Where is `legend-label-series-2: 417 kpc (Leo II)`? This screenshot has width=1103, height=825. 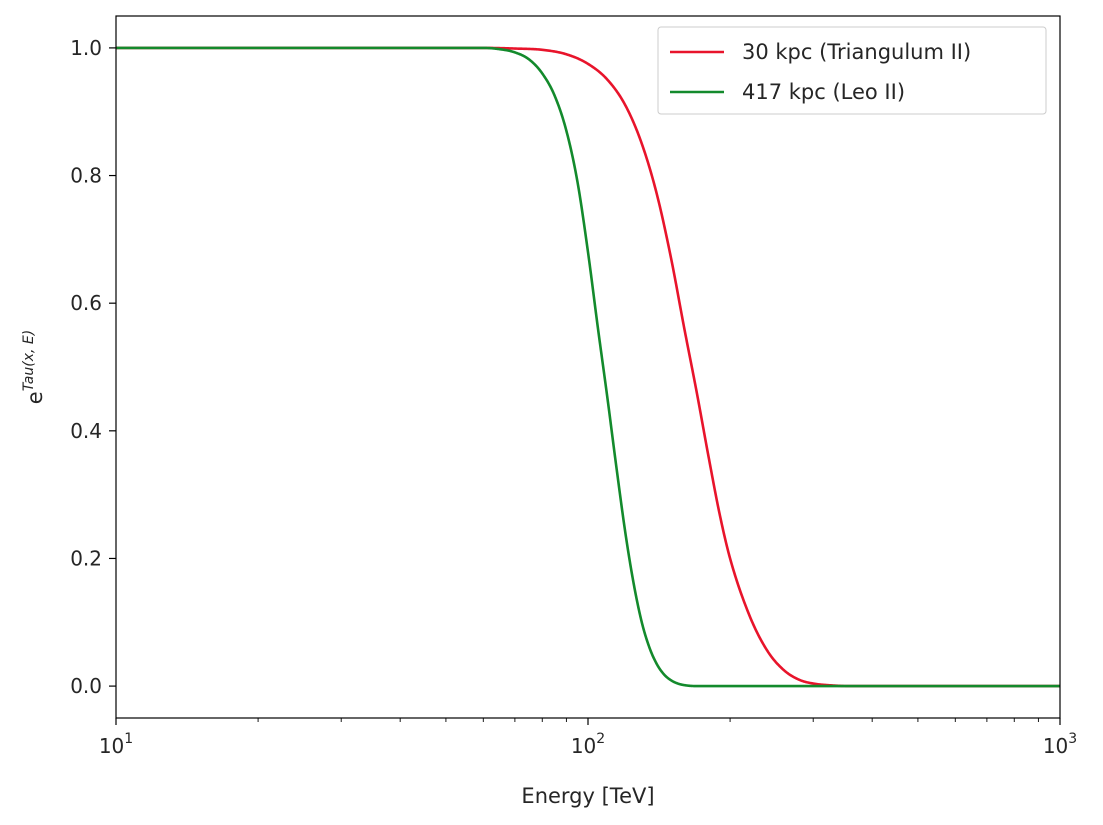 legend-label-series-2: 417 kpc (Leo II) is located at coordinates (823, 92).